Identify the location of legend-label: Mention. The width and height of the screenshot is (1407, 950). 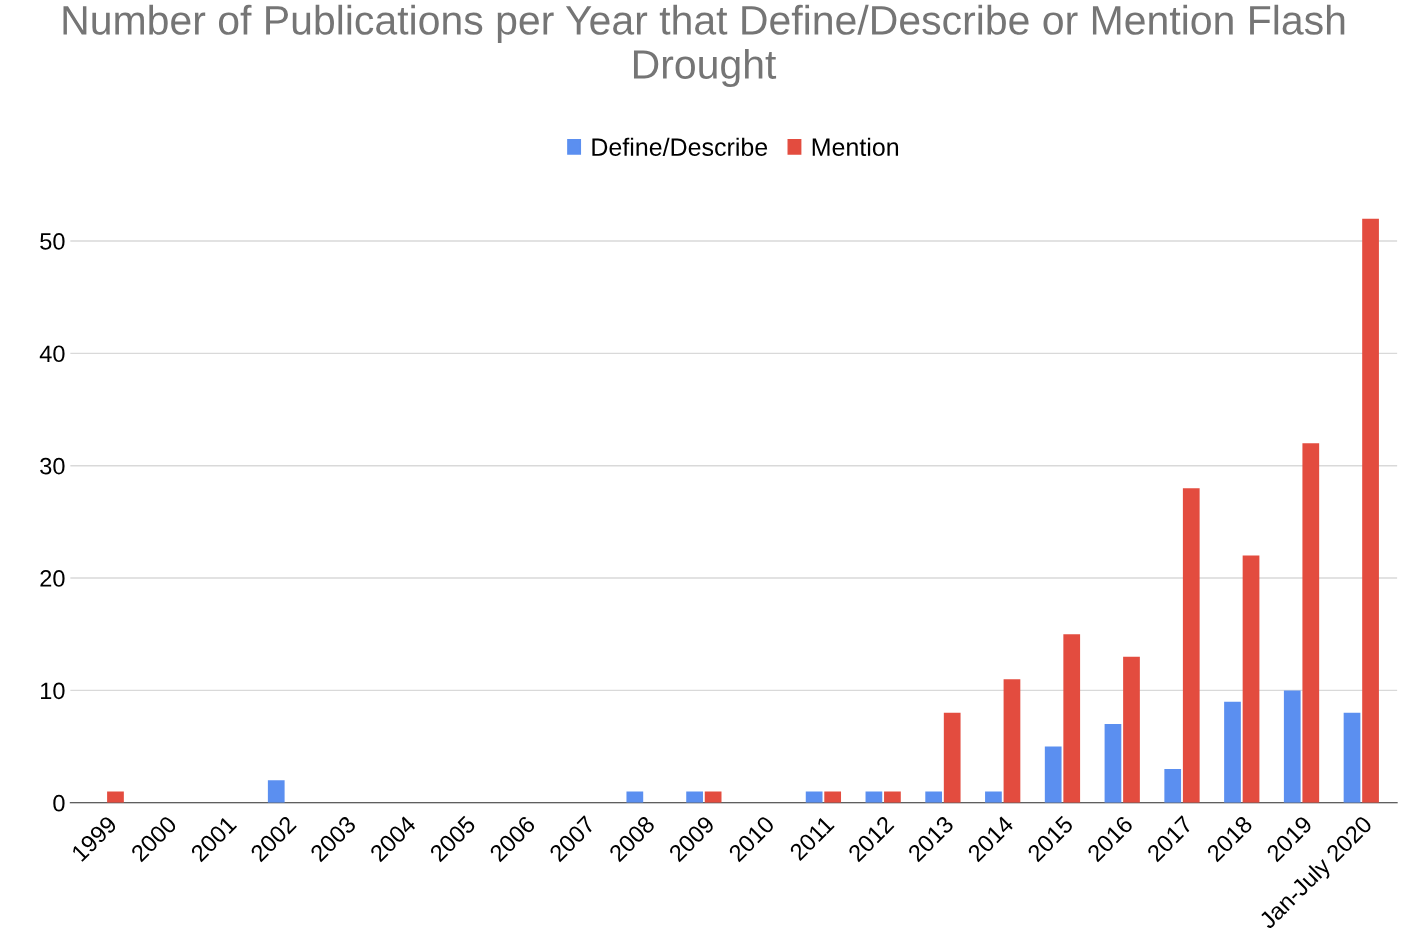
(855, 146).